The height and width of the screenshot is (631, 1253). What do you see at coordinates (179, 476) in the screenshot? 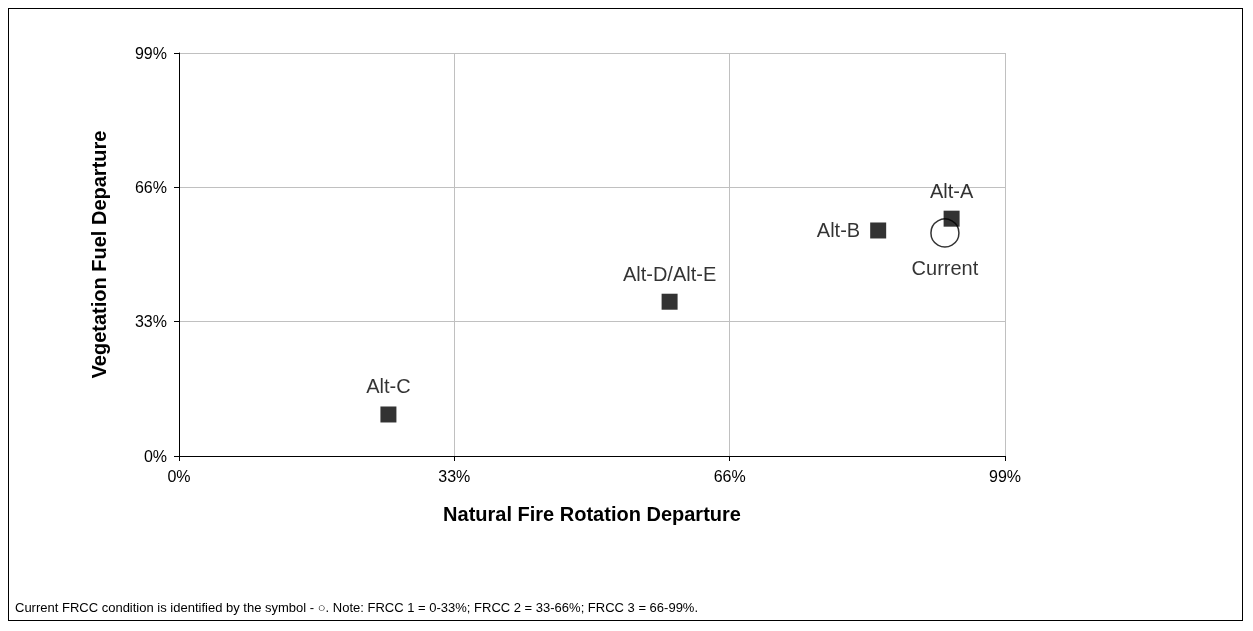
I see `x-tick-label: 0%` at bounding box center [179, 476].